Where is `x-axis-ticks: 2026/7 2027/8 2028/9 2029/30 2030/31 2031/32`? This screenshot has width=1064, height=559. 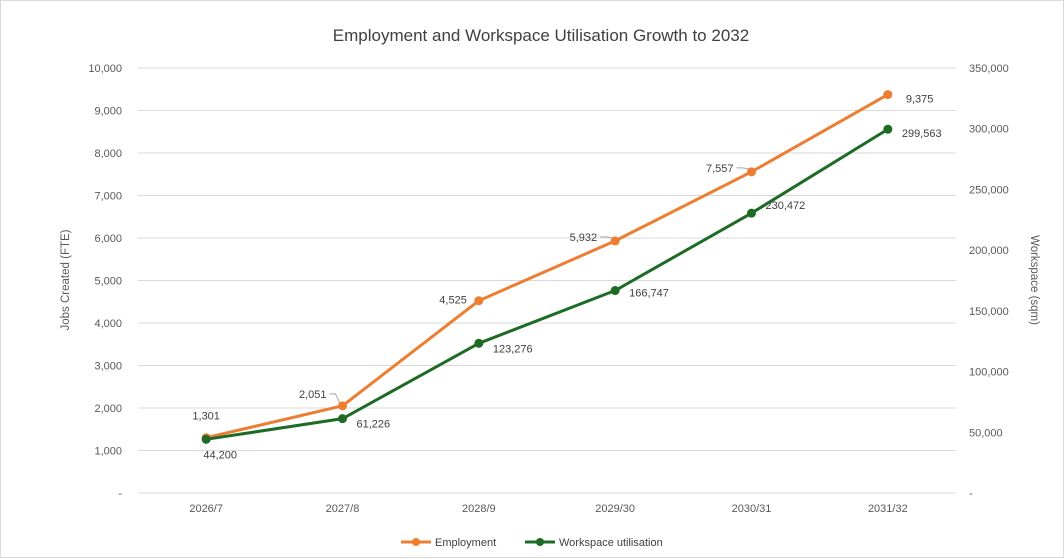 x-axis-ticks: 2026/7 2027/8 2028/9 2029/30 2030/31 2031/32 is located at coordinates (548, 509).